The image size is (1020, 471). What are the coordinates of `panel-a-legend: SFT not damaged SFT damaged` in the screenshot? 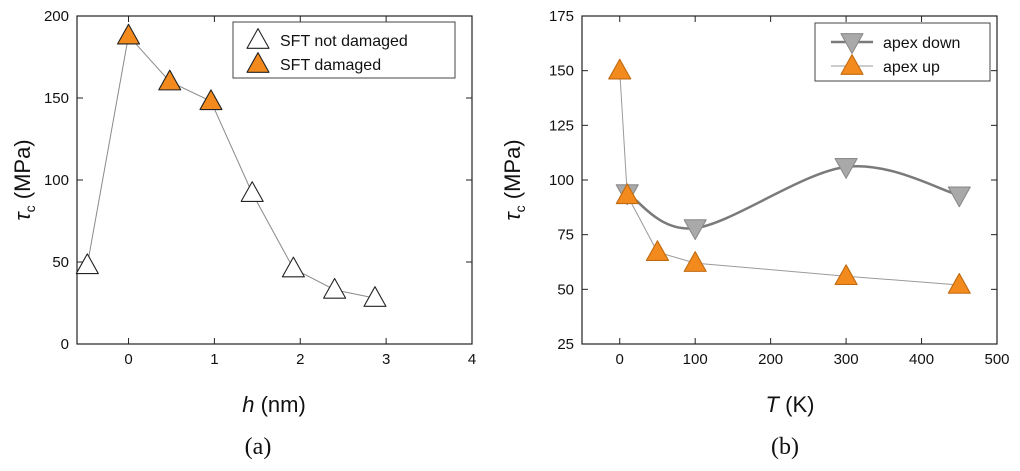 It's located at (344, 50).